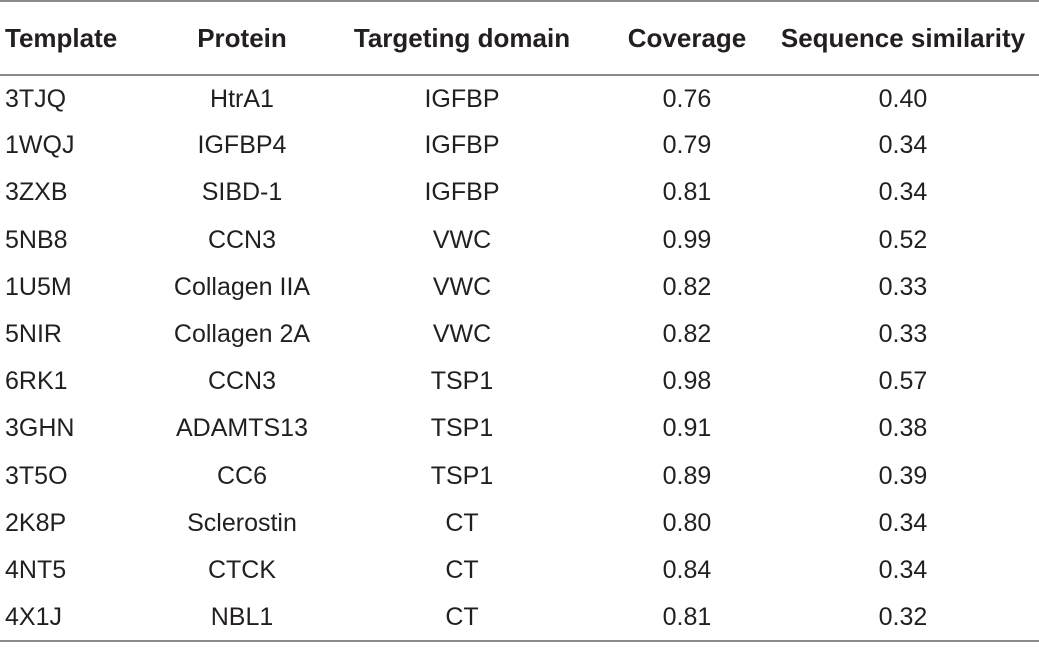  What do you see at coordinates (462, 38) in the screenshot?
I see `header-targeting-domain: Targeting domain` at bounding box center [462, 38].